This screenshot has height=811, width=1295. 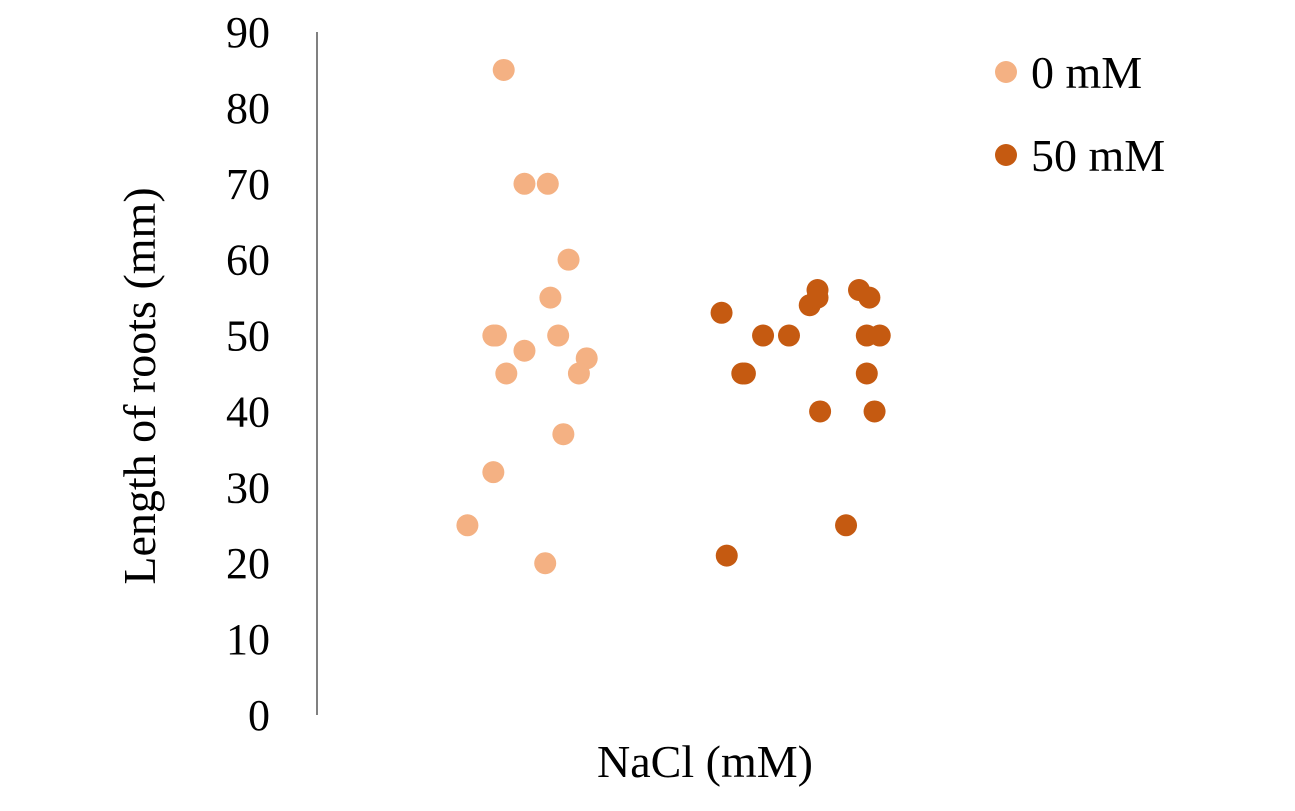 What do you see at coordinates (248, 487) in the screenshot?
I see `y-tick-label: 30` at bounding box center [248, 487].